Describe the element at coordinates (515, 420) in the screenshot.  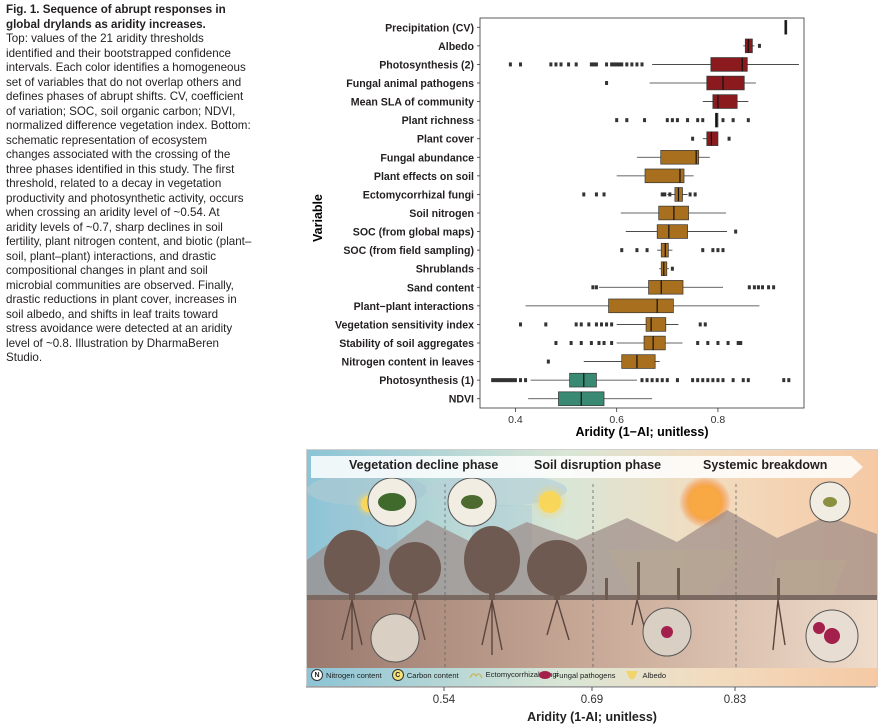
I see `x-tick-label: 0.4` at that location.